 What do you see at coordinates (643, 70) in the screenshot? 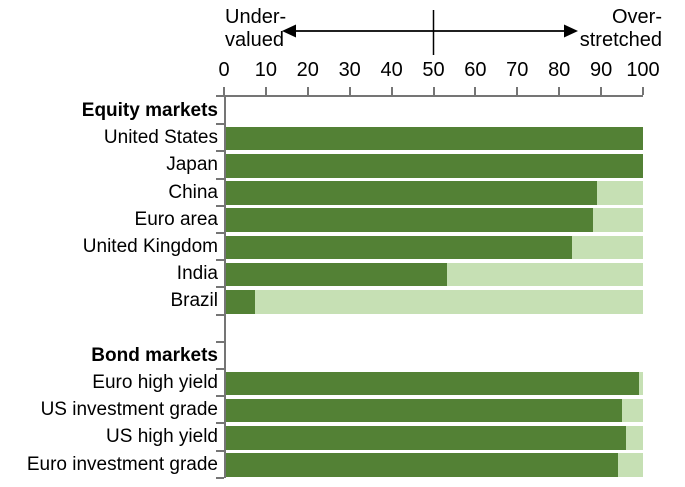
I see `axis-tick-label: 100` at bounding box center [643, 70].